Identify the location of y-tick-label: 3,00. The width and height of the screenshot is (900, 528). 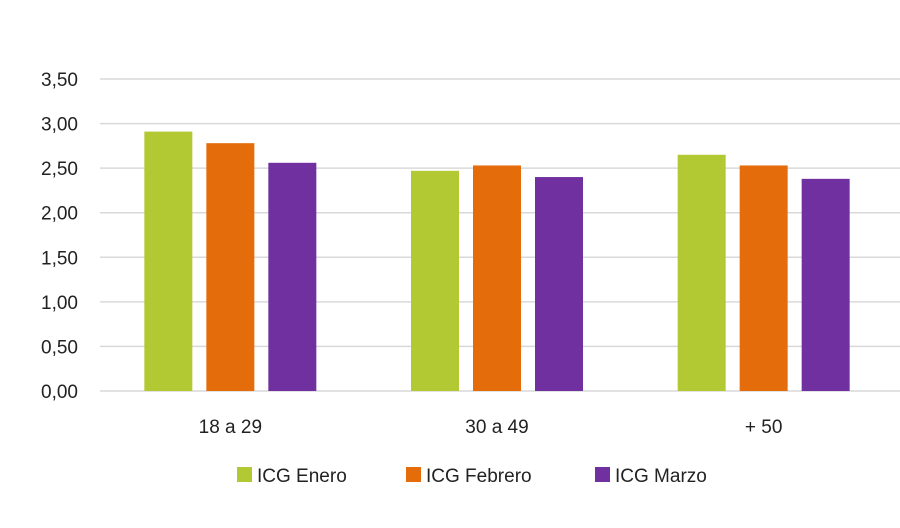
(59, 125).